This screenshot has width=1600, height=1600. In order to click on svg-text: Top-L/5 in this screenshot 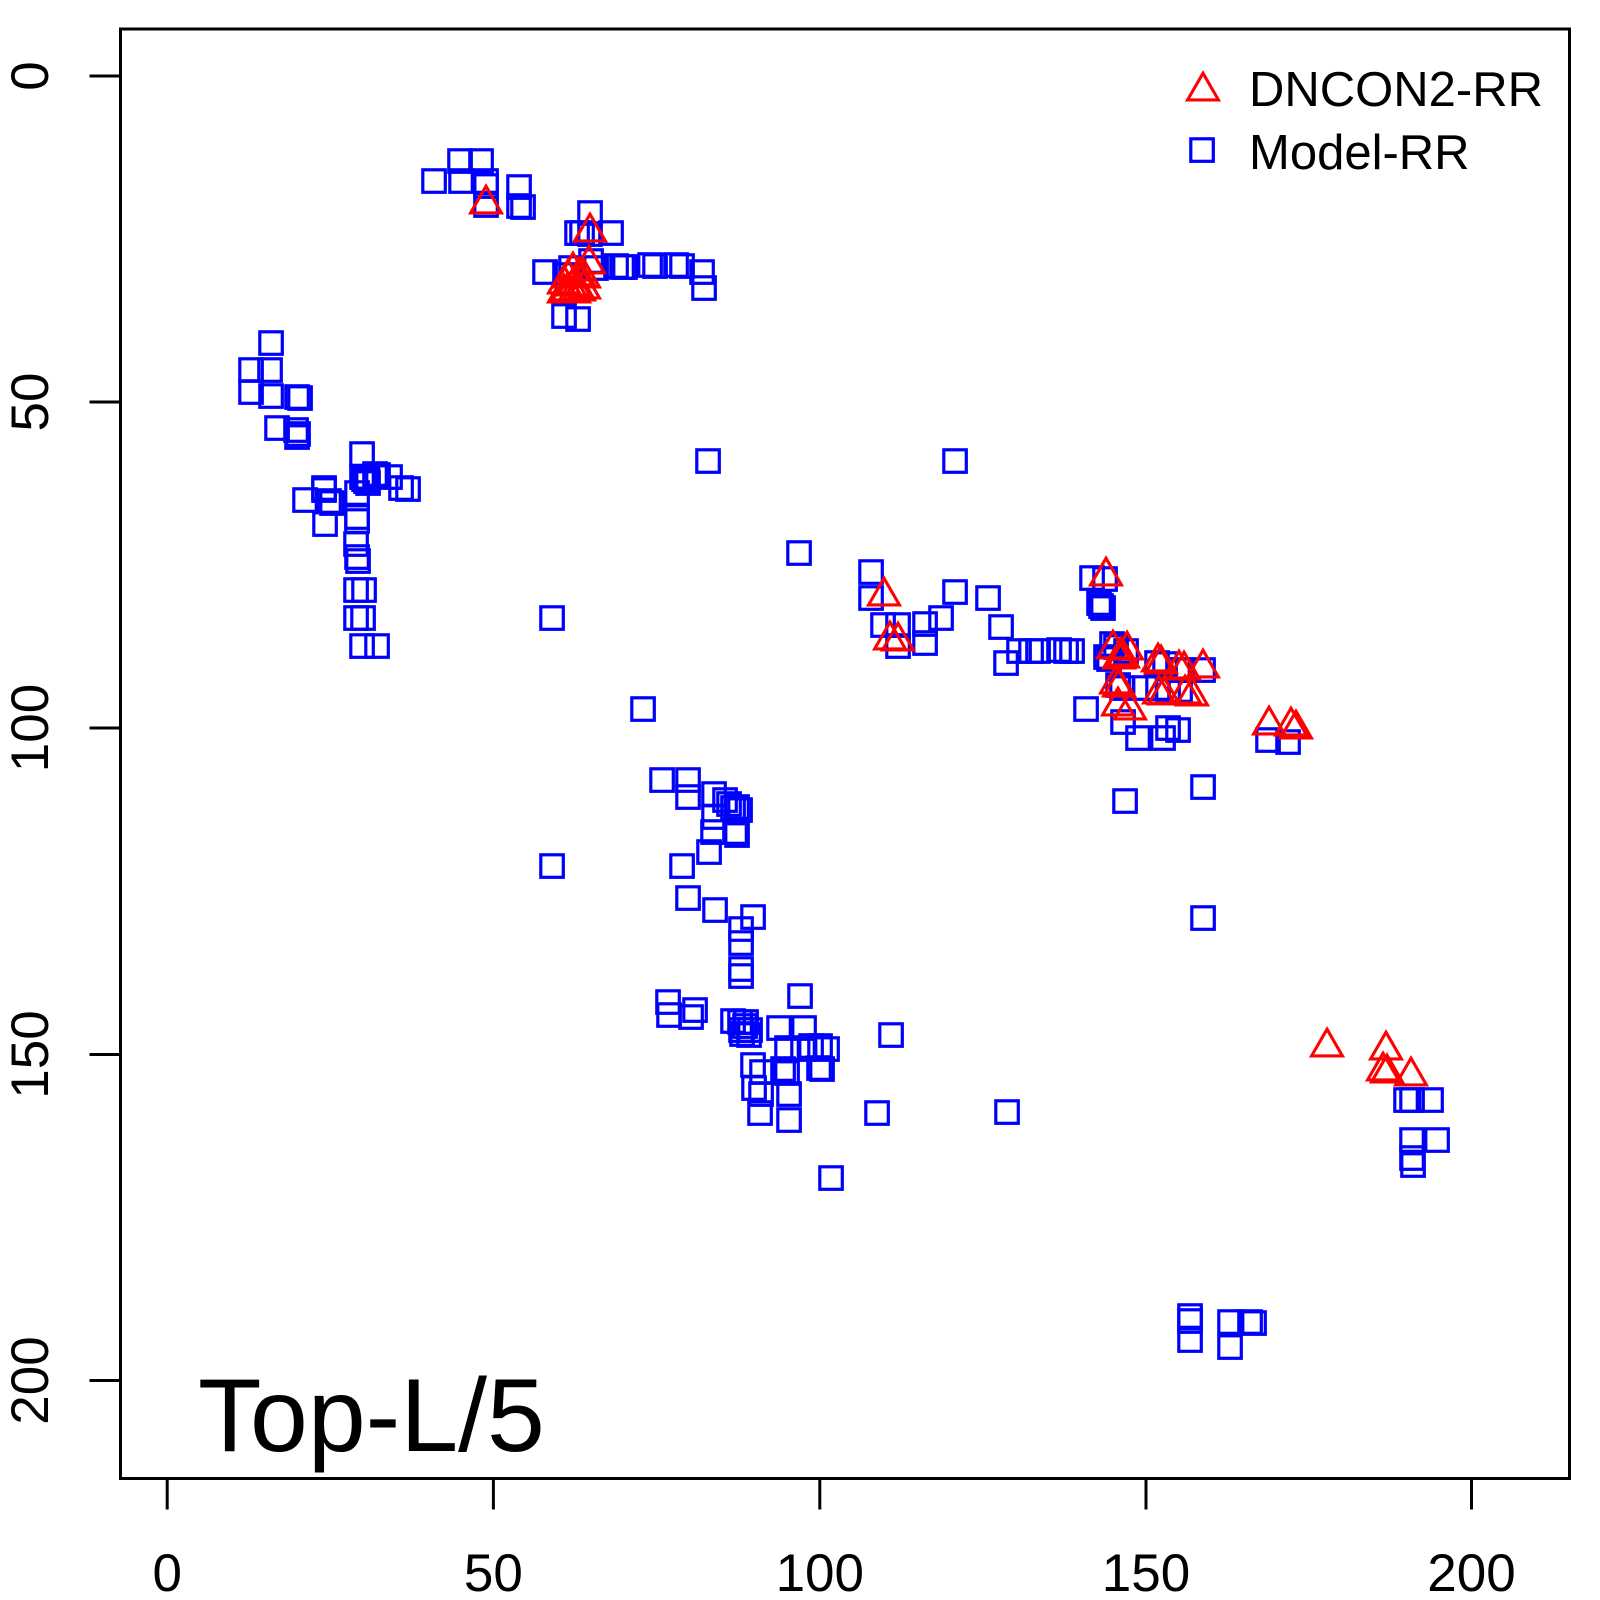, I will do `click(371, 1416)`.